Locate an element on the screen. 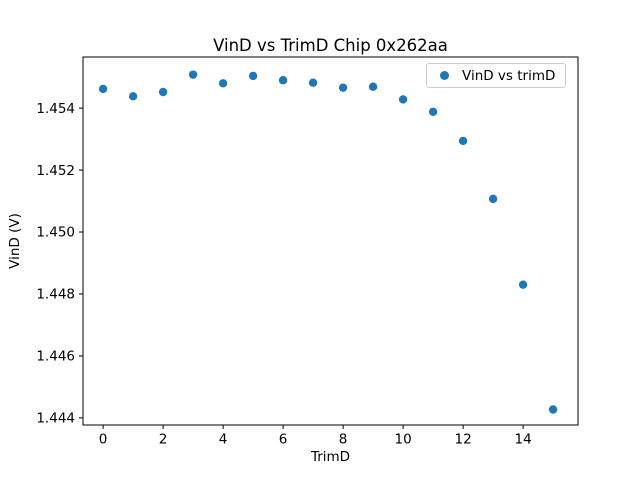 Image resolution: width=640 pixels, height=480 pixels. legend: VinD vs trimD is located at coordinates (496, 75).